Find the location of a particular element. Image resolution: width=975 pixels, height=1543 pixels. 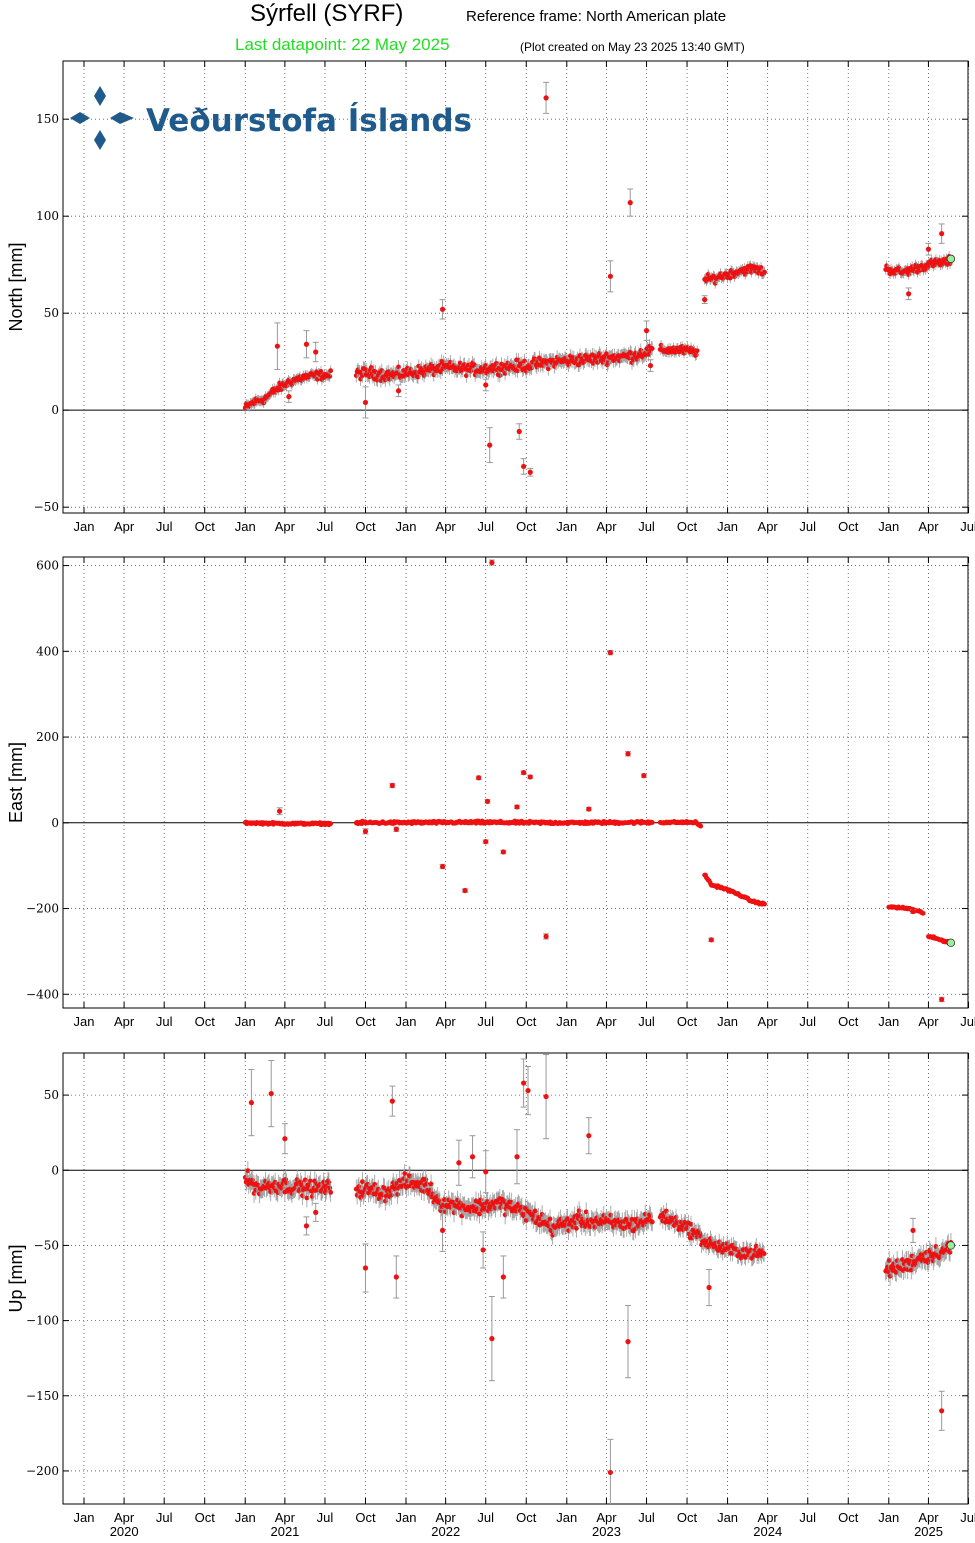

y-tick-label: 400 is located at coordinates (47, 651).